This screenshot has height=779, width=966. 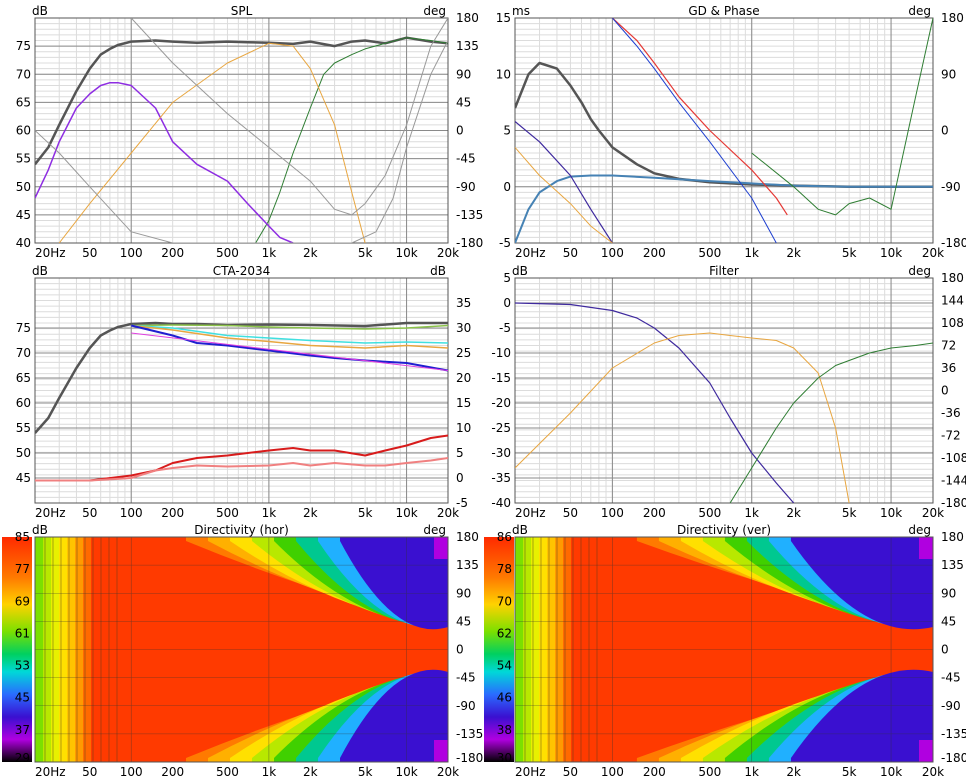 What do you see at coordinates (503, 18) in the screenshot?
I see `y-tick-label: 15` at bounding box center [503, 18].